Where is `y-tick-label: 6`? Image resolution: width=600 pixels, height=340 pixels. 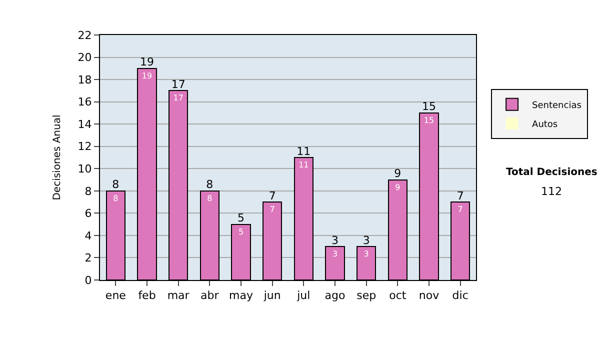
y-tick-label: 6 is located at coordinates (88, 213).